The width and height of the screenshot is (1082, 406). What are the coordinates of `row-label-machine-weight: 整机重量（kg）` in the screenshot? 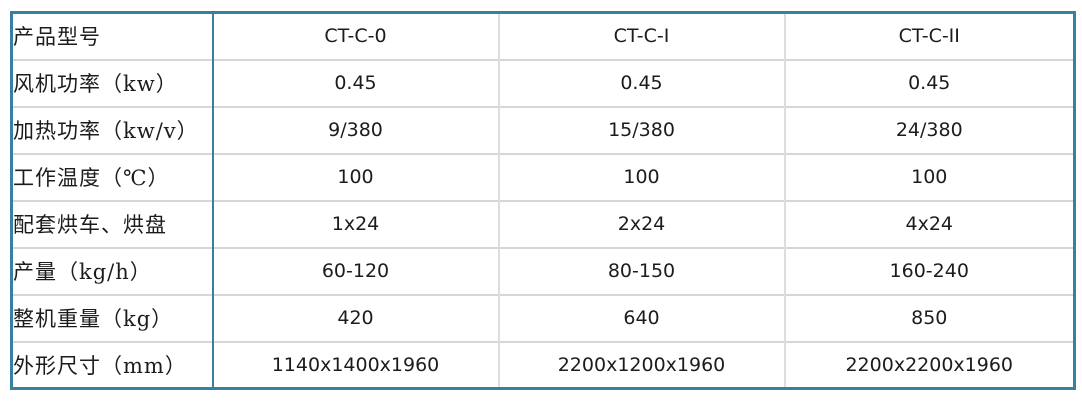 It's located at (112, 317).